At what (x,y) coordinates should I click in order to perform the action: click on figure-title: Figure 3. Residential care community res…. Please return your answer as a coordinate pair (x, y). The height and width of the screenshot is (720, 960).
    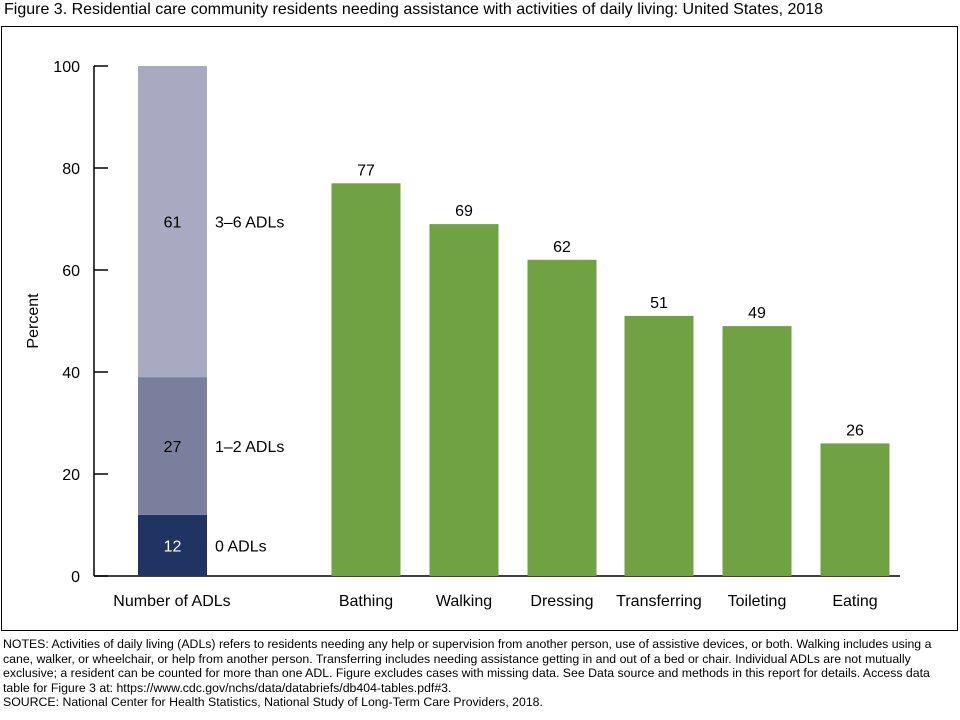
    Looking at the image, I should click on (414, 9).